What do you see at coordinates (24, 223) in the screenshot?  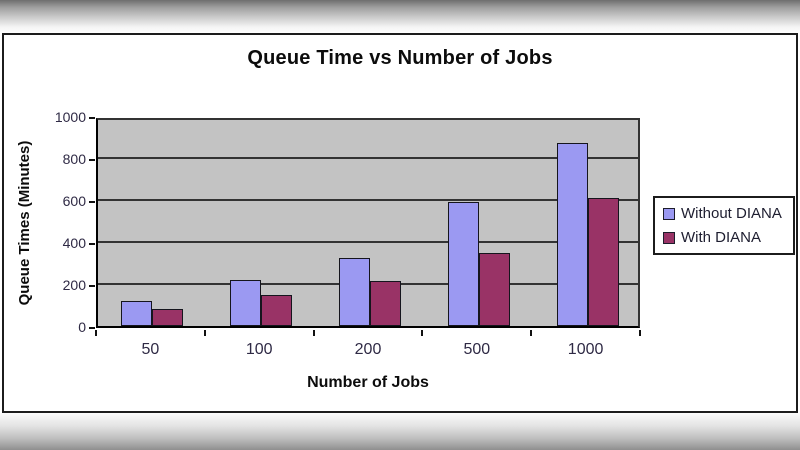 I see `y-axis-title: Queue Times (Minutes)` at bounding box center [24, 223].